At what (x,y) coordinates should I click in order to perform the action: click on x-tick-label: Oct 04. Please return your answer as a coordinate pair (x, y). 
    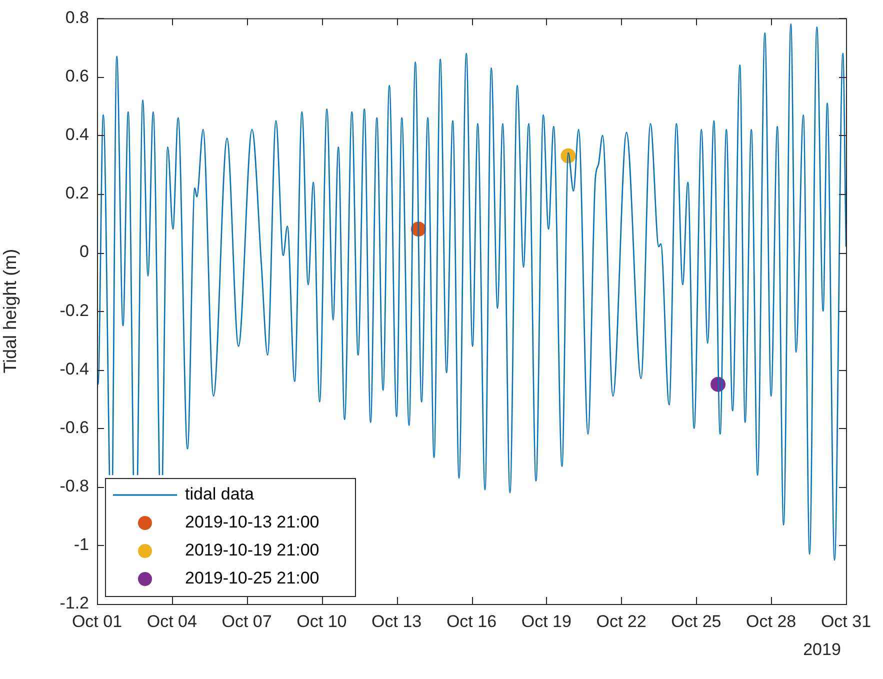
    Looking at the image, I should click on (171, 621).